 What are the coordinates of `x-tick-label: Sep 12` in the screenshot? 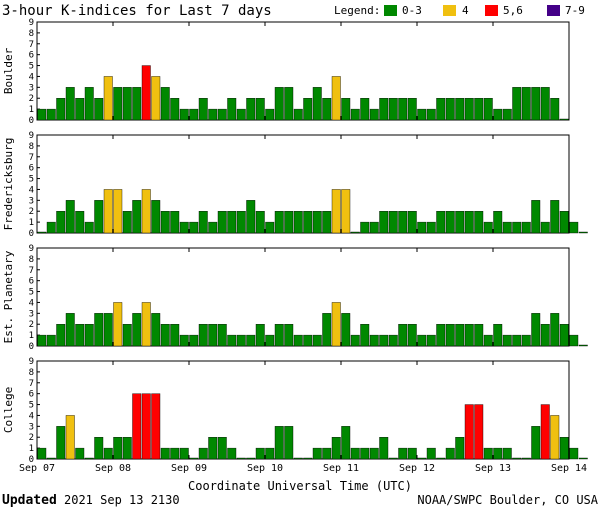 It's located at (417, 468).